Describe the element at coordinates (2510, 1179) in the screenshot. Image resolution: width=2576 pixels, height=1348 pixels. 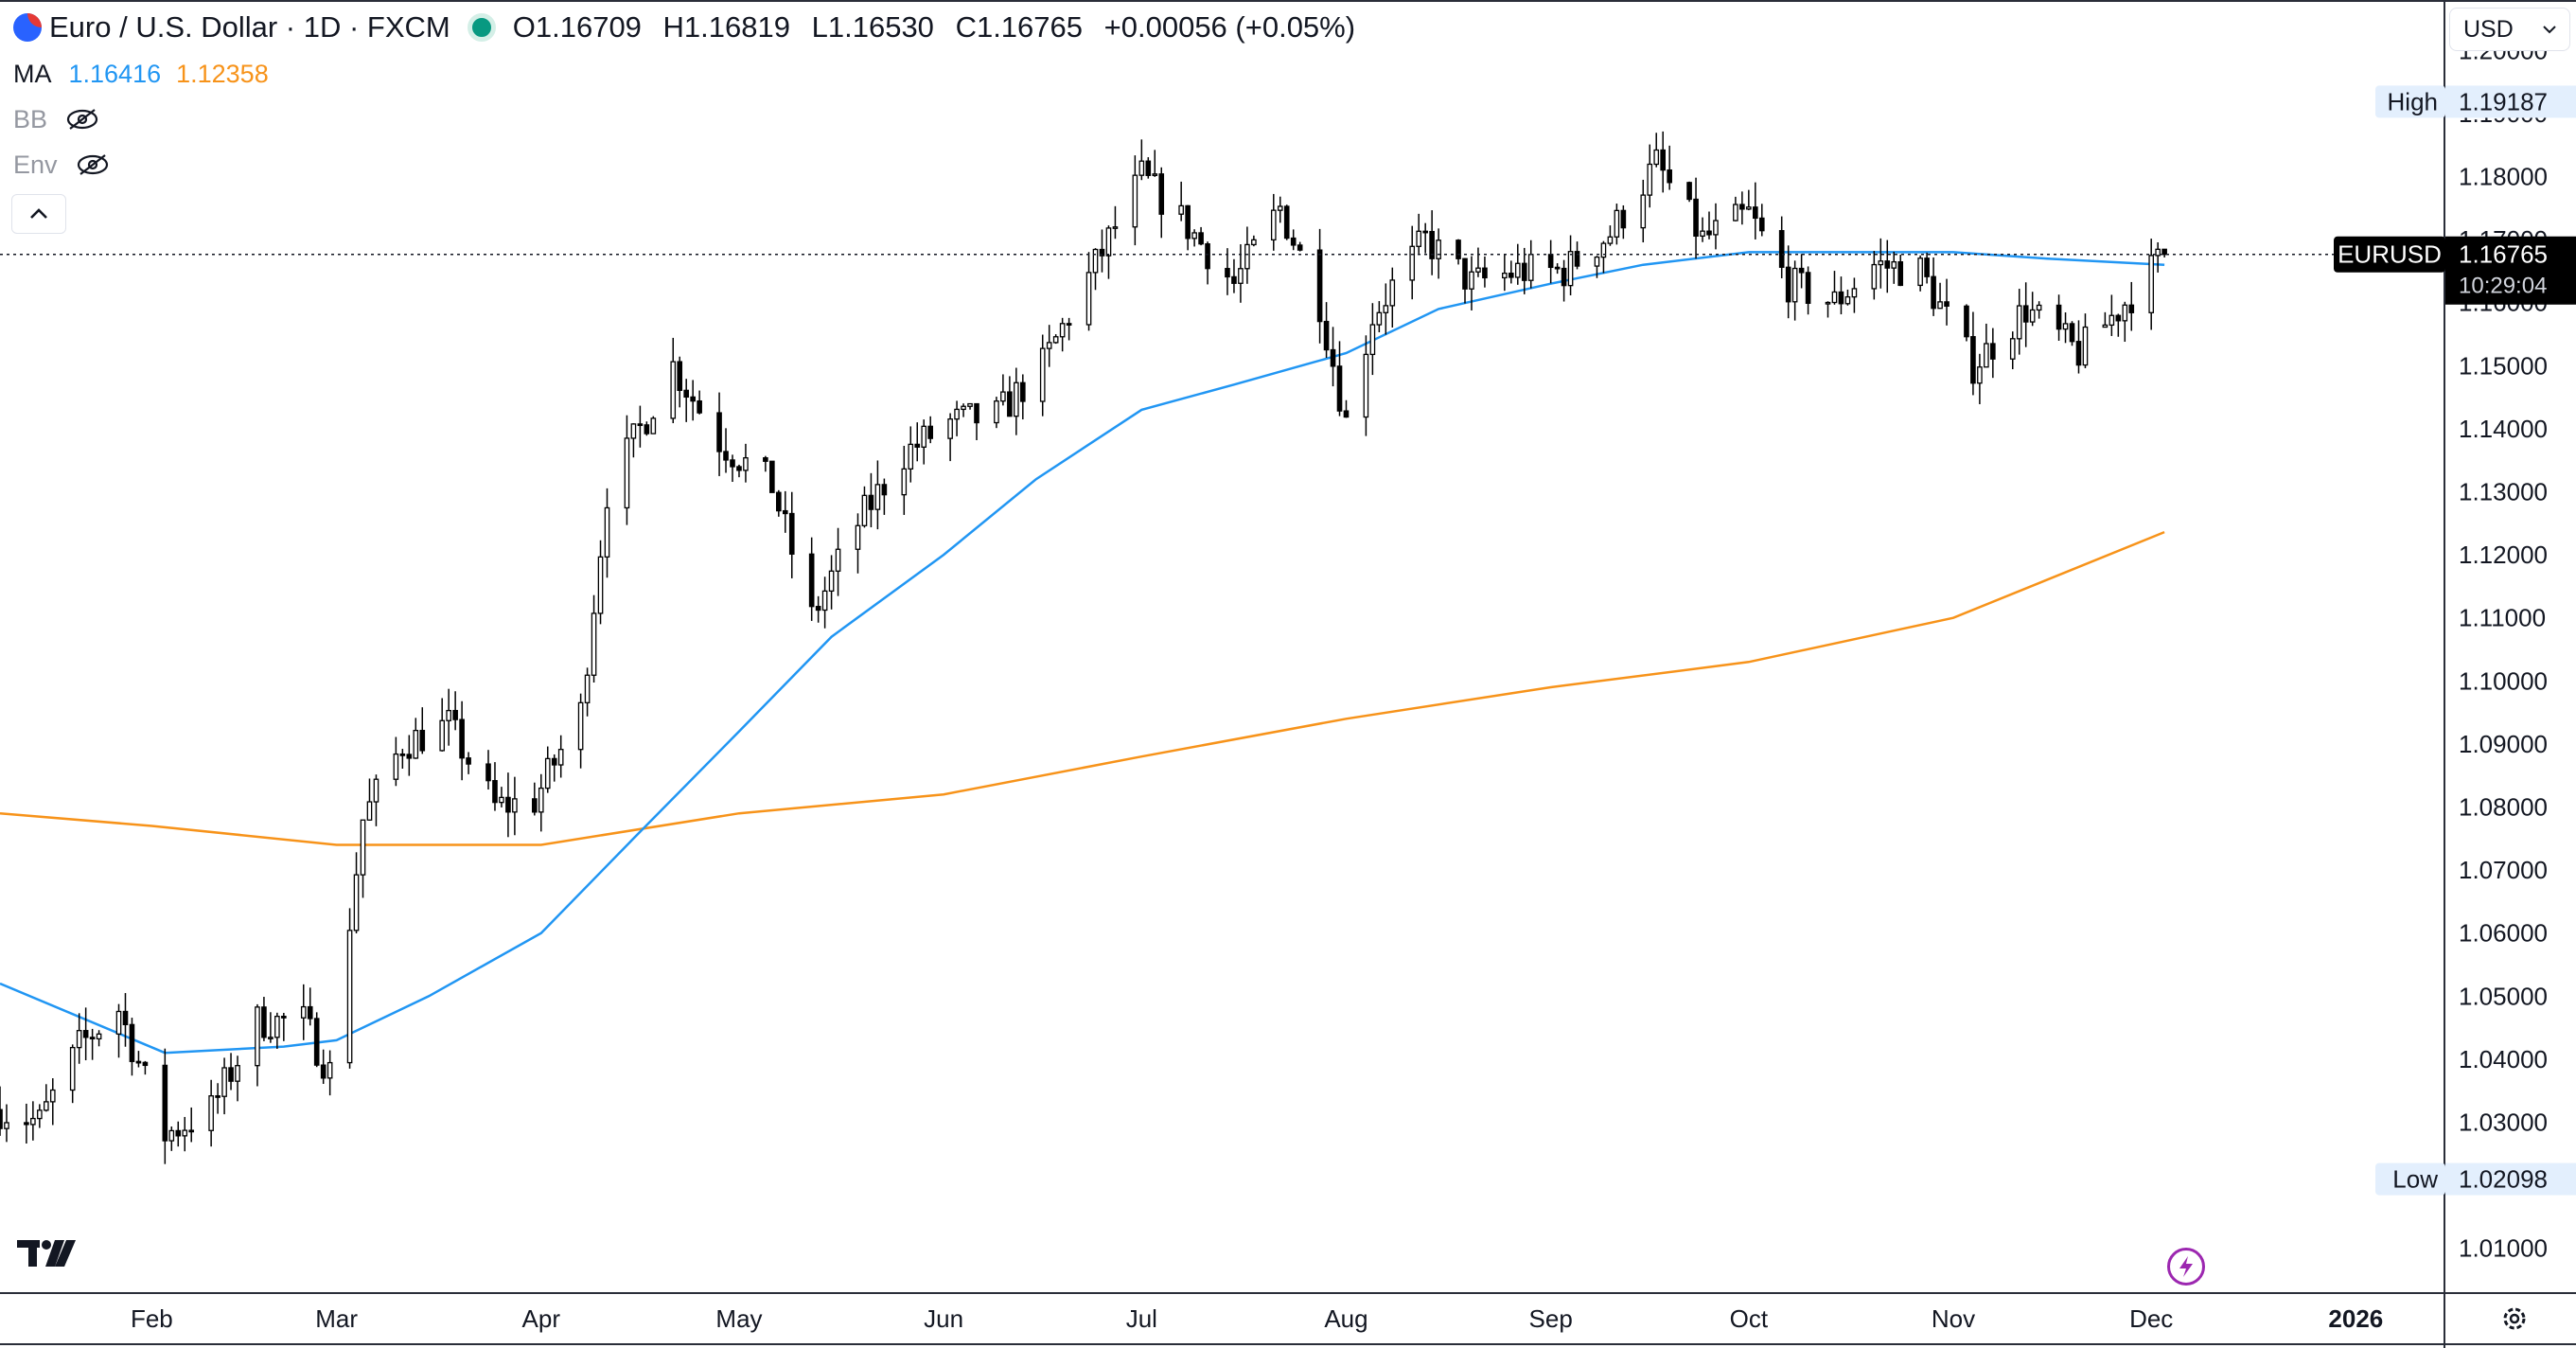
I see `low-tag-value-bg` at that location.